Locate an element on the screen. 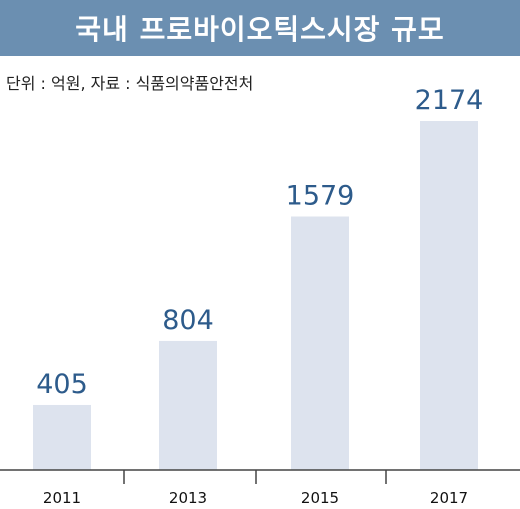  bar-2013 is located at coordinates (188, 405).